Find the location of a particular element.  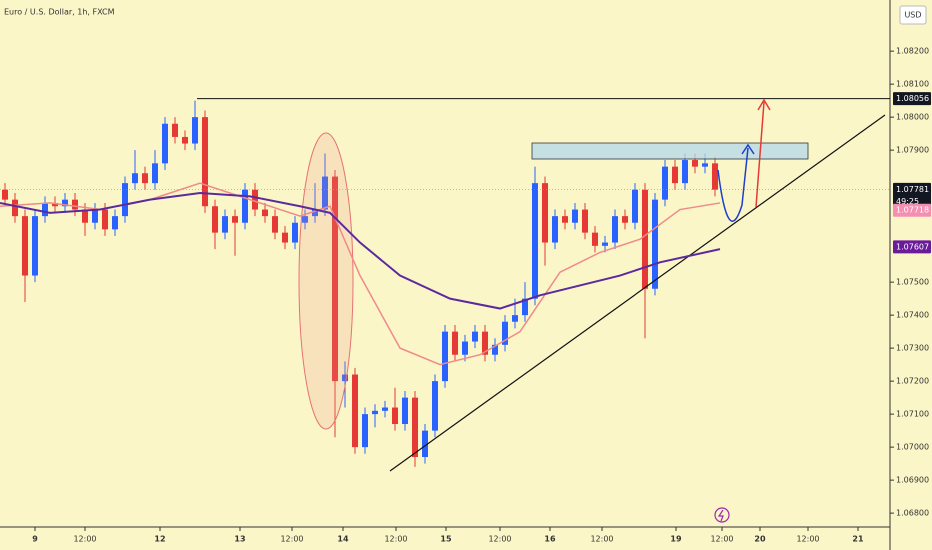

blue-arrowhead is located at coordinates (748, 149).